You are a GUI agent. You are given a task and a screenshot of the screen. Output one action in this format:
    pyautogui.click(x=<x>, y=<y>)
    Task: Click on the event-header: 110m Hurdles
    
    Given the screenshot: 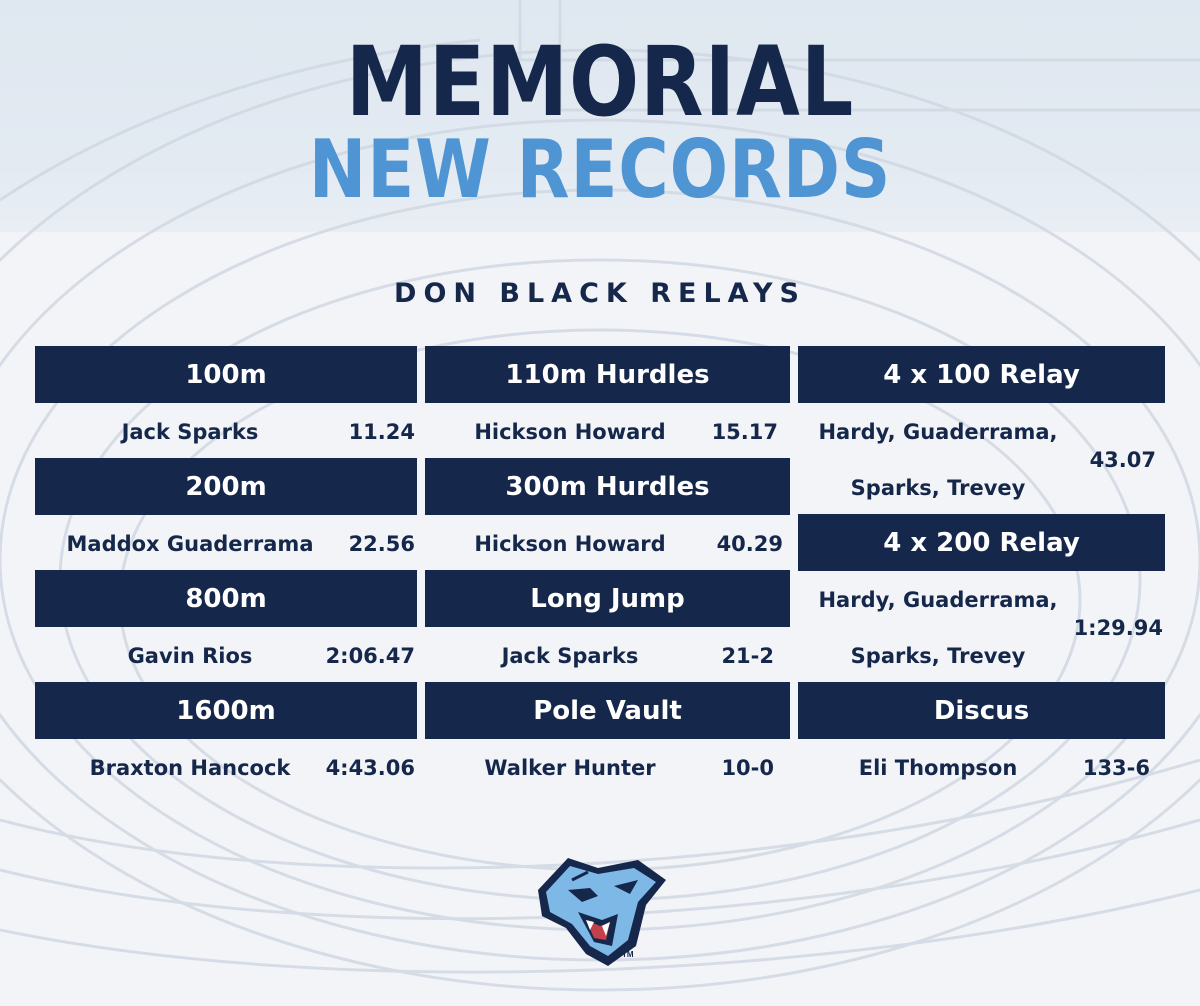 What is the action you would take?
    pyautogui.click(x=607, y=374)
    